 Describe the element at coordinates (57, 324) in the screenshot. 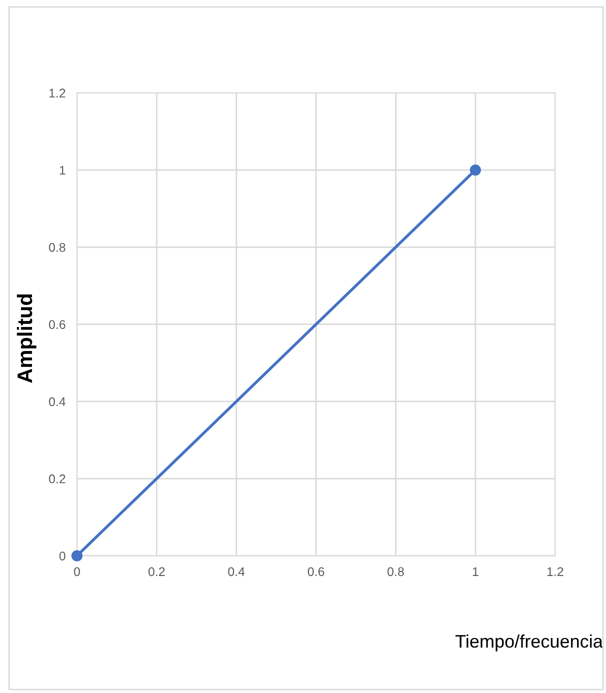

I see `y-tick-label: 0.6` at that location.